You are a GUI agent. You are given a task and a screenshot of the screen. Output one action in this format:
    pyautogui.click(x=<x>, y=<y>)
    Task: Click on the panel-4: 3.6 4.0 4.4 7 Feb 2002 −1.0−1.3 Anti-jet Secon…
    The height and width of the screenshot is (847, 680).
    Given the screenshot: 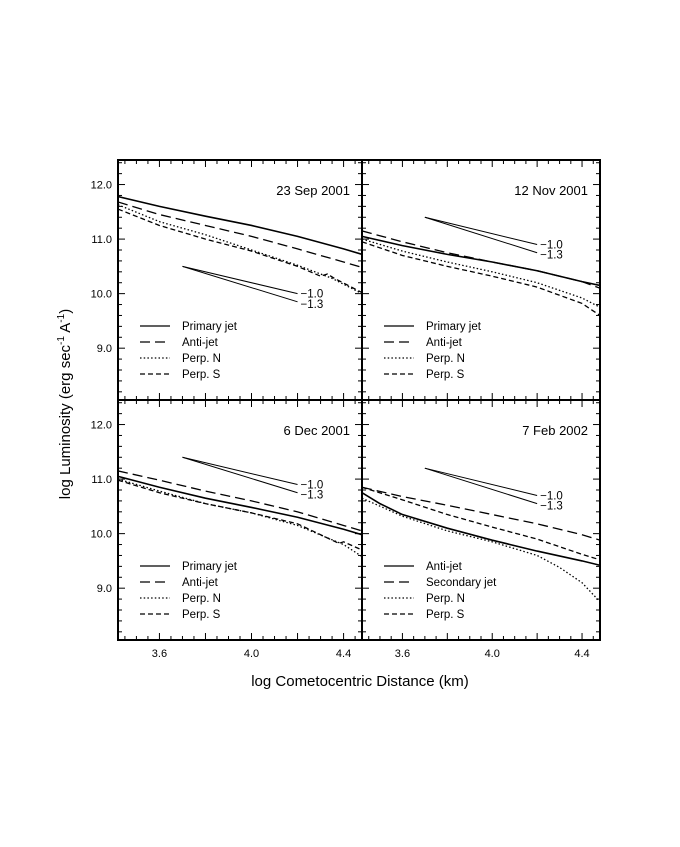 What is the action you would take?
    pyautogui.click(x=481, y=529)
    